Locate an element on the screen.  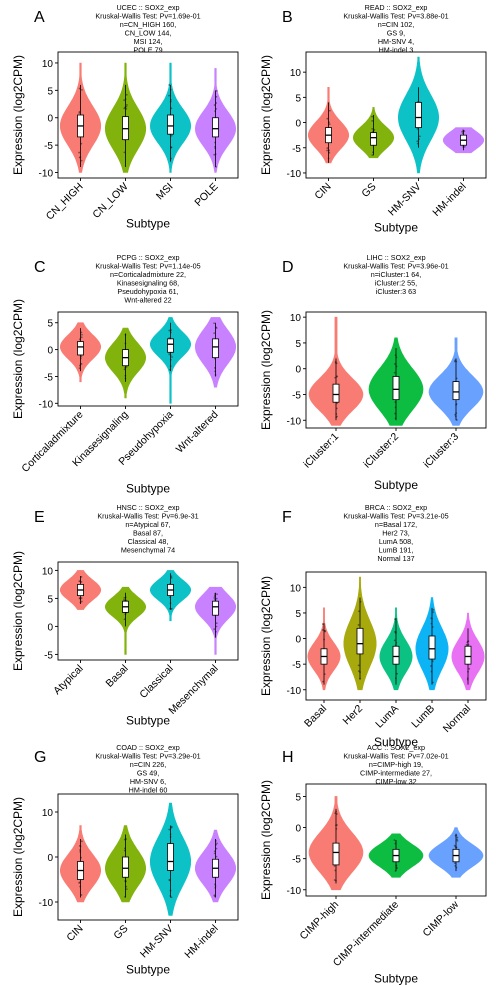
header-line: HM-indel 60 is located at coordinates (148, 790).